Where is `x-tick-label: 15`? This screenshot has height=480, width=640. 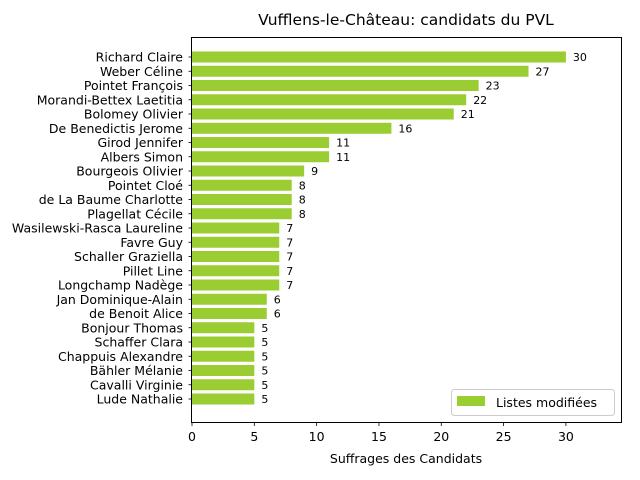 x-tick-label: 15 is located at coordinates (379, 436).